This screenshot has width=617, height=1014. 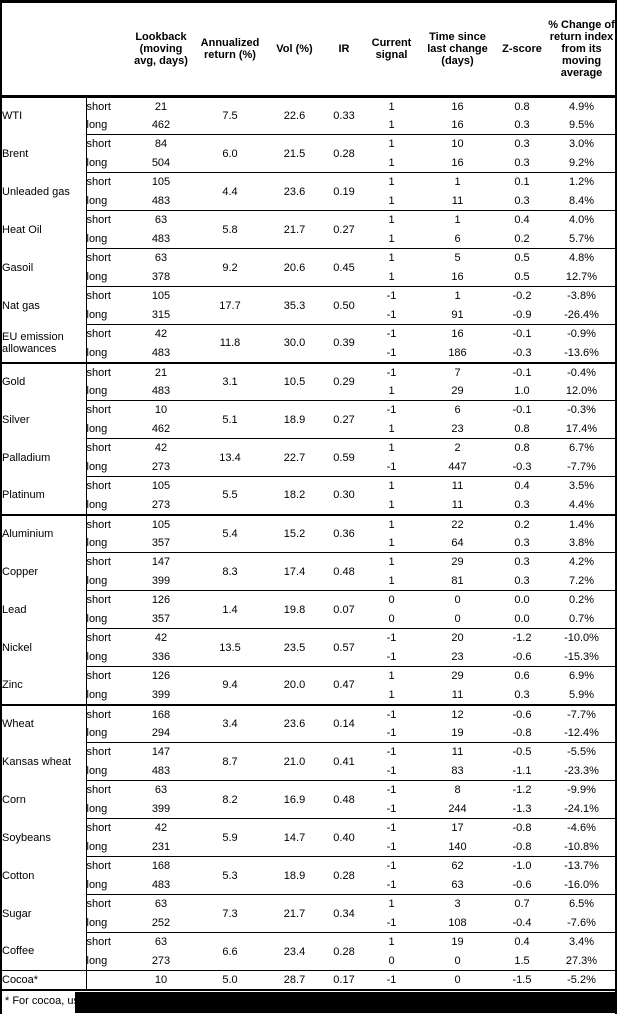 I want to click on ir-cell: 0.39, so click(x=344, y=343).